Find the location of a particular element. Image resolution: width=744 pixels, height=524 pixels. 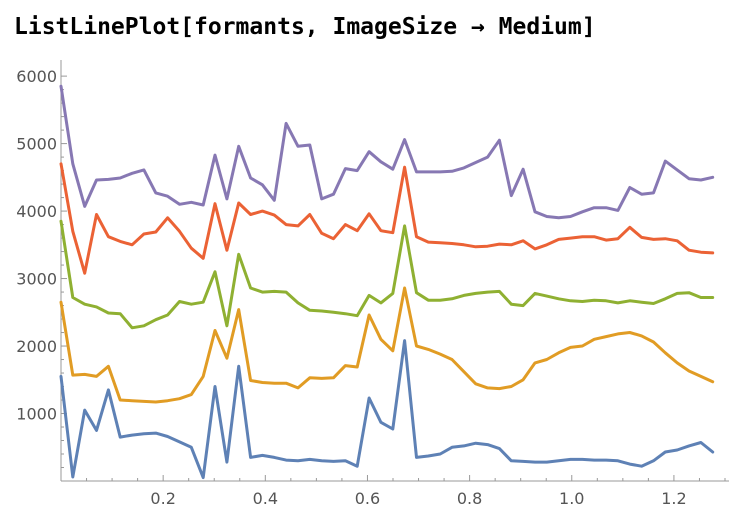

y-tick-label: 5000 is located at coordinates (36, 144).